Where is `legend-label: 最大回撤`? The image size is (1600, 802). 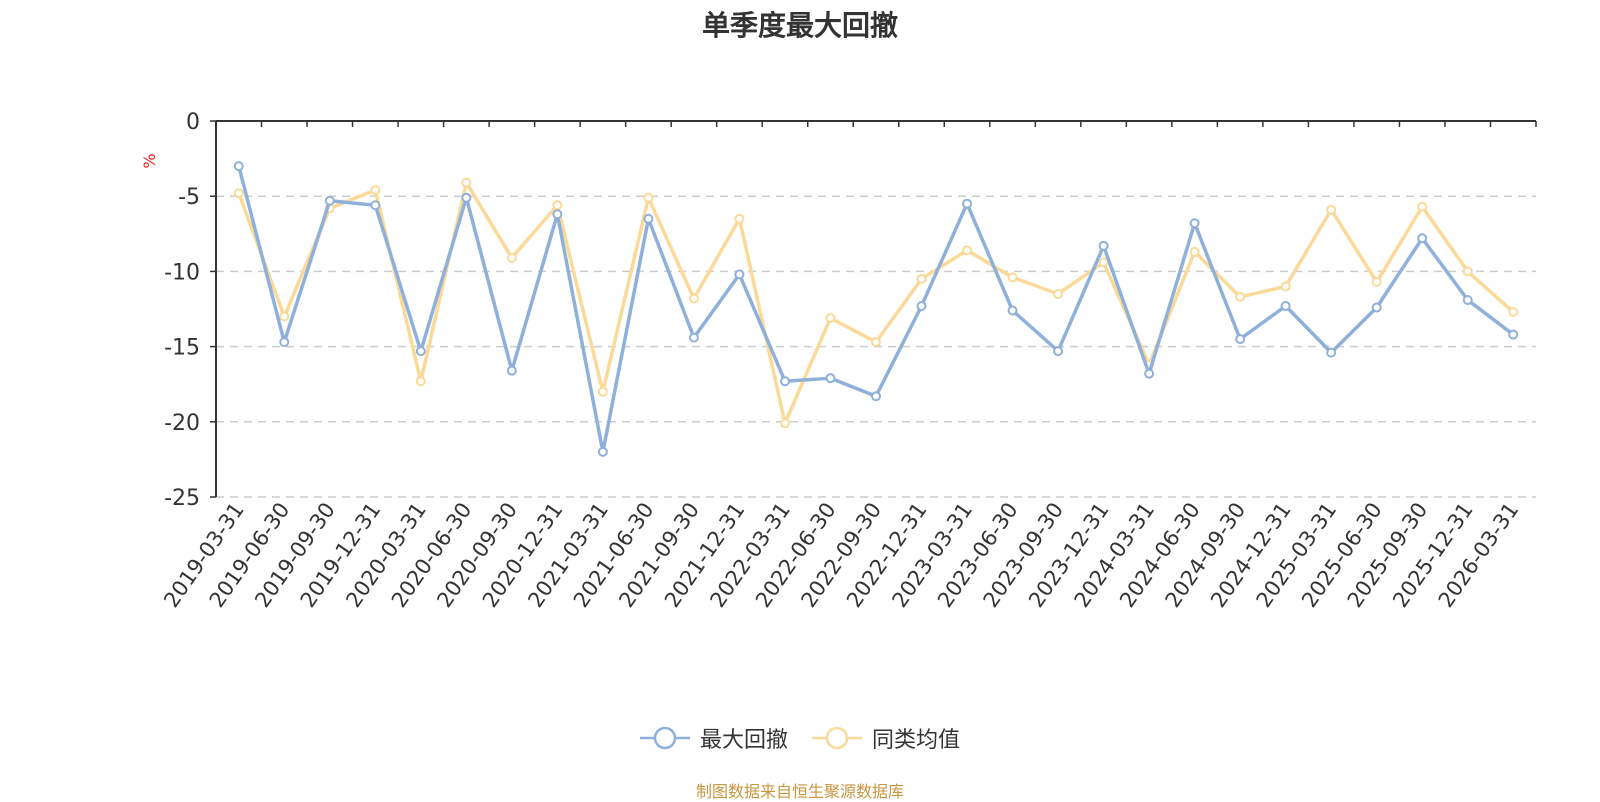 legend-label: 最大回撤 is located at coordinates (743, 740).